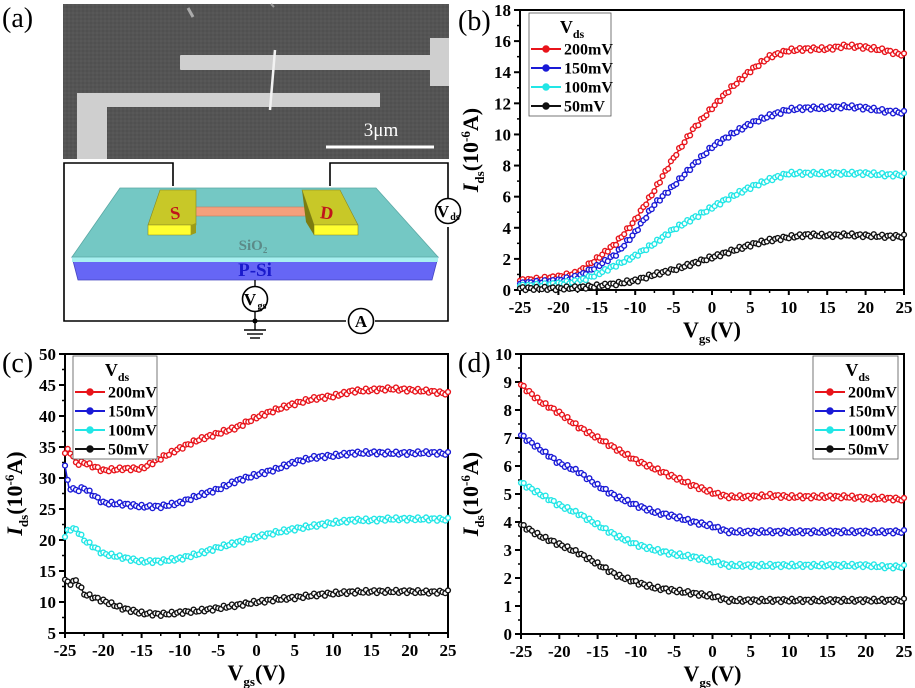  What do you see at coordinates (262, 306) in the screenshot?
I see `svg-text: gs` at bounding box center [262, 306].